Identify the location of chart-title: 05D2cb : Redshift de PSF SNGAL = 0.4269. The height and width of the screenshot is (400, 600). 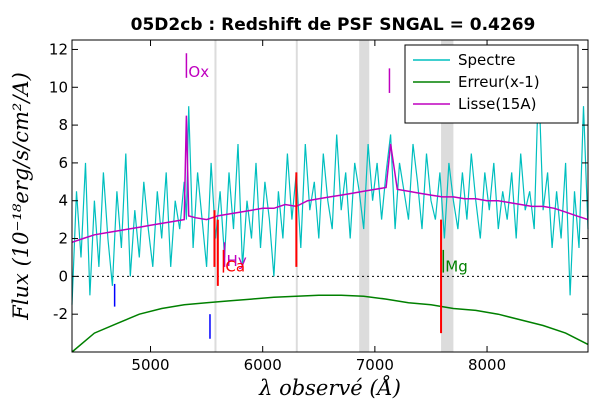
(333, 25).